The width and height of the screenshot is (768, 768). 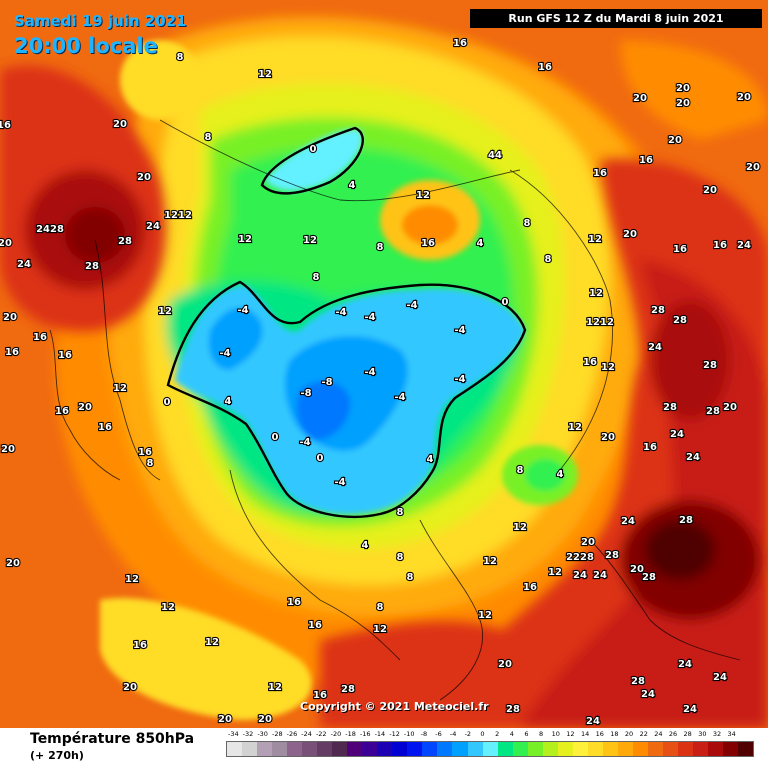 I want to click on run-info: Run GFS 12 Z du Mardi 8 juin 2021, so click(x=616, y=18).